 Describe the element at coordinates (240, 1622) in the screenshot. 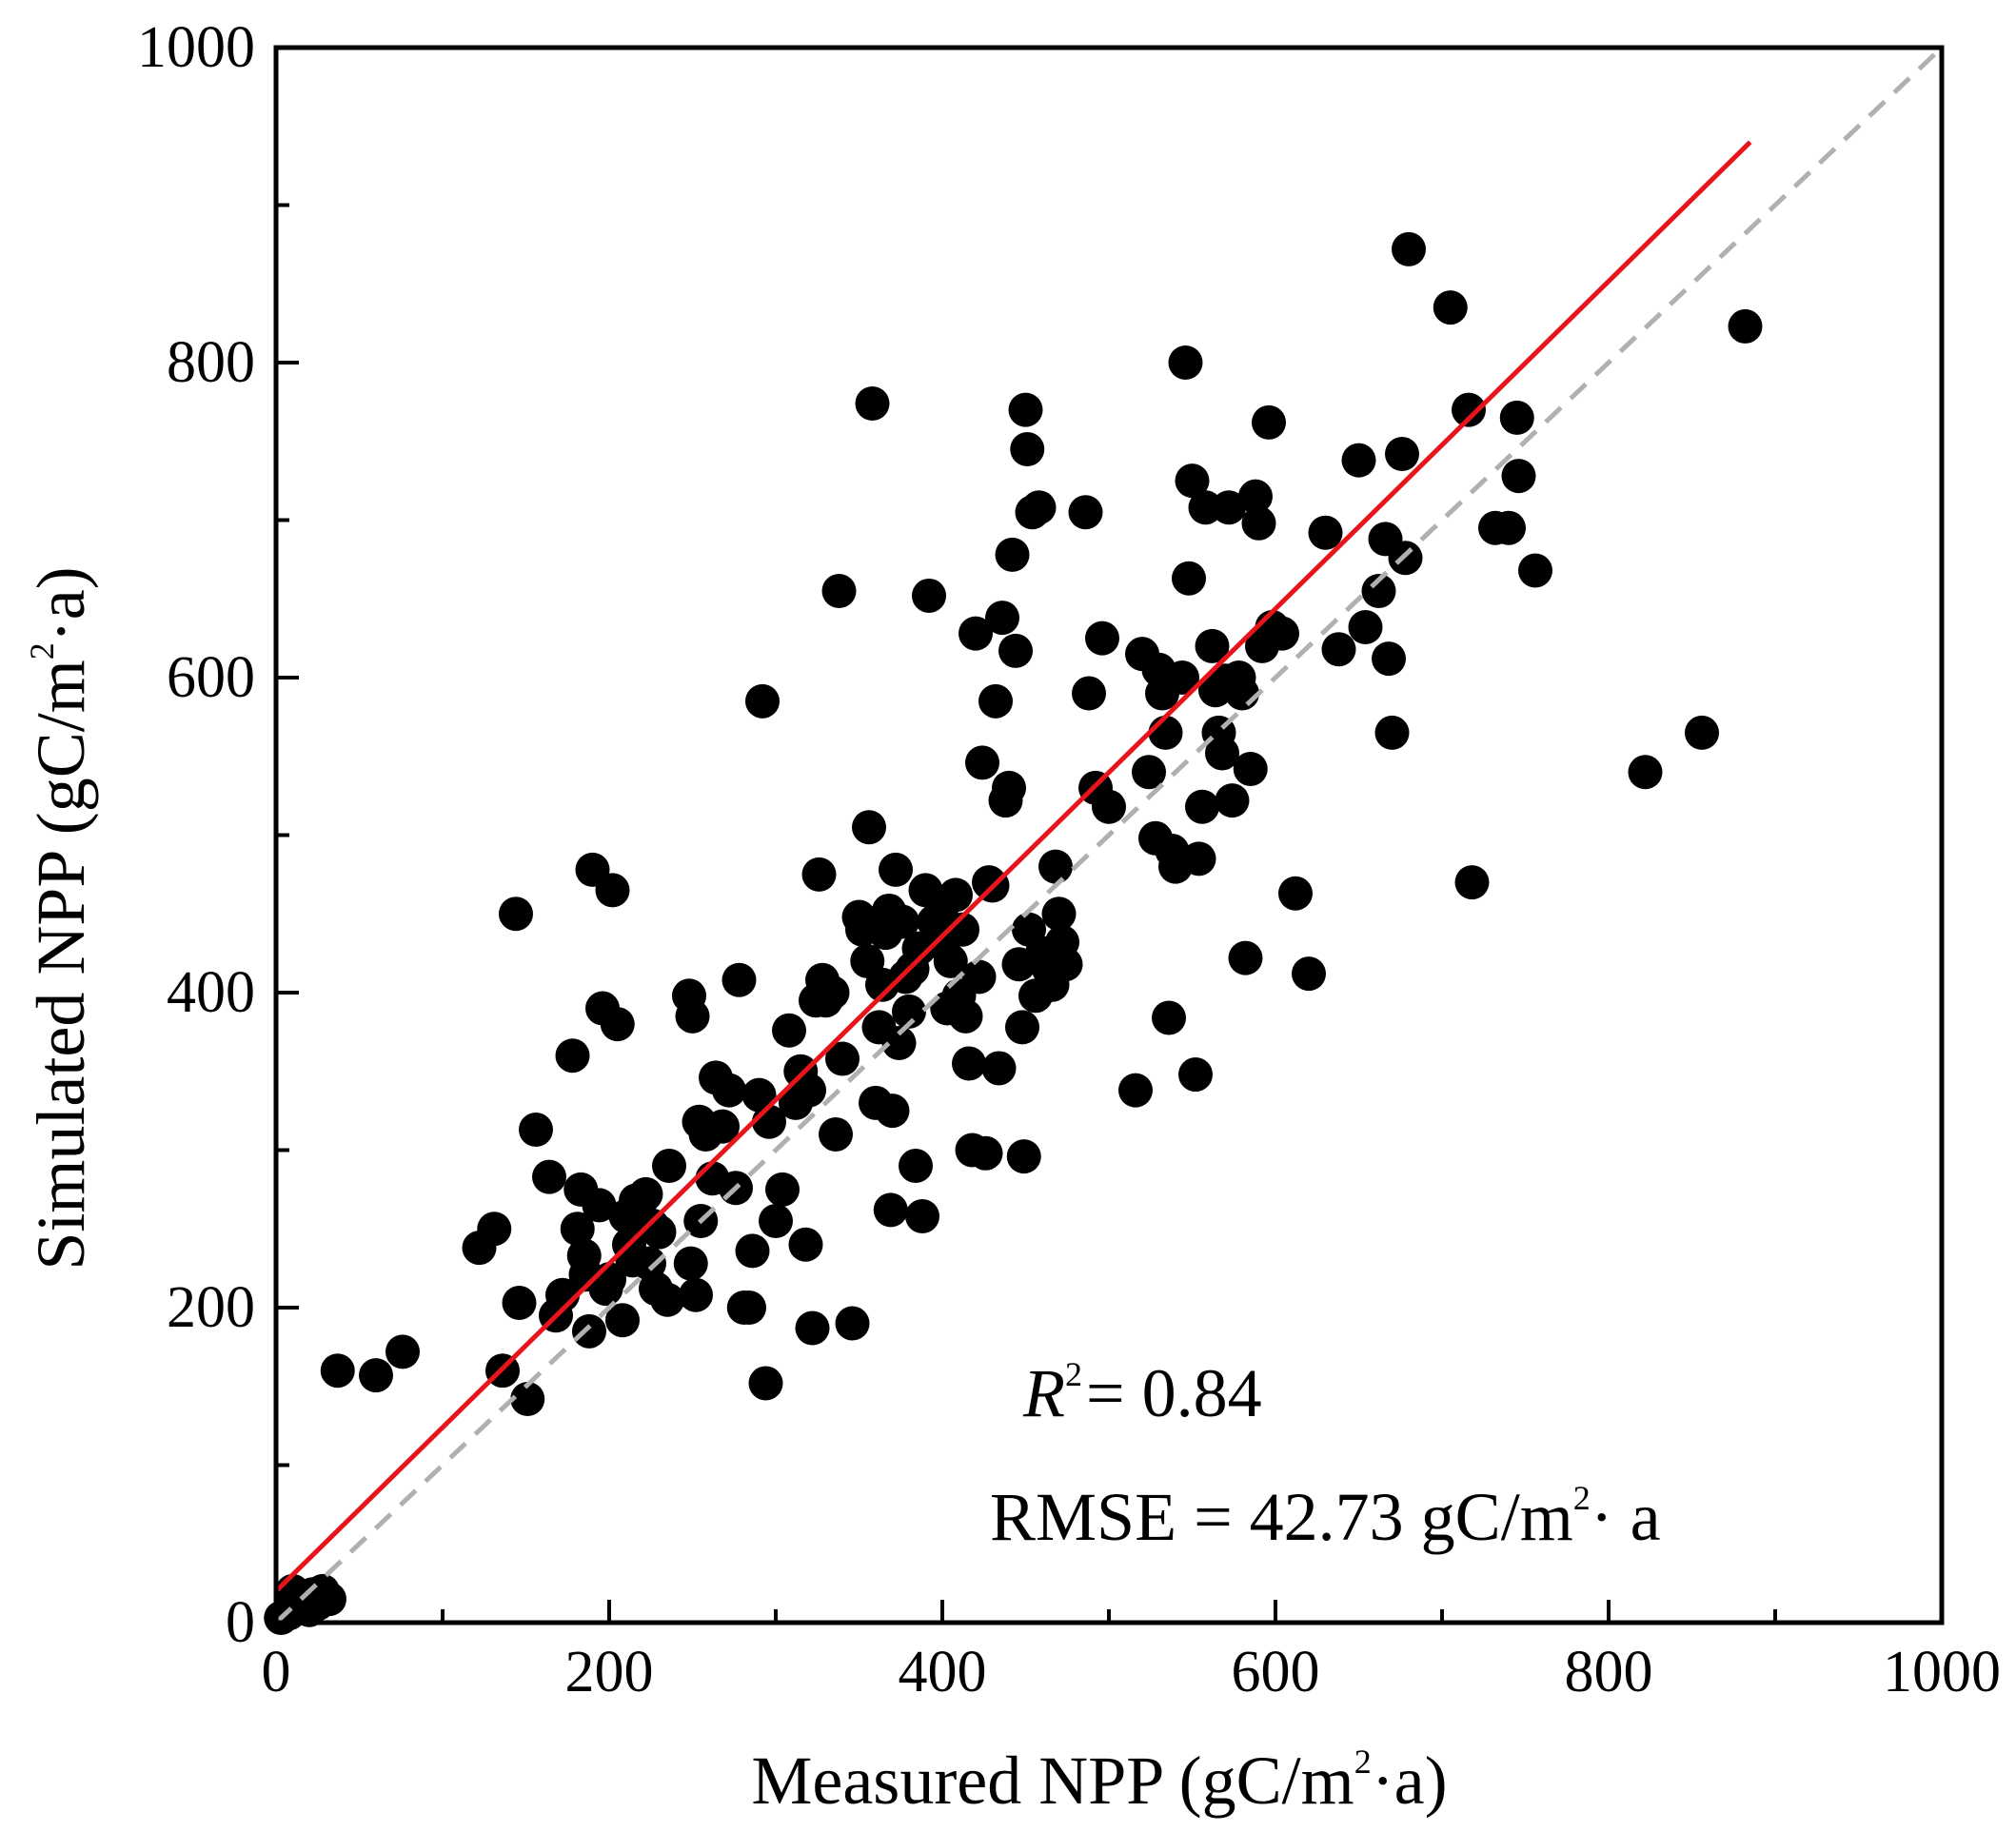

I see `y-tick-label: 0` at that location.